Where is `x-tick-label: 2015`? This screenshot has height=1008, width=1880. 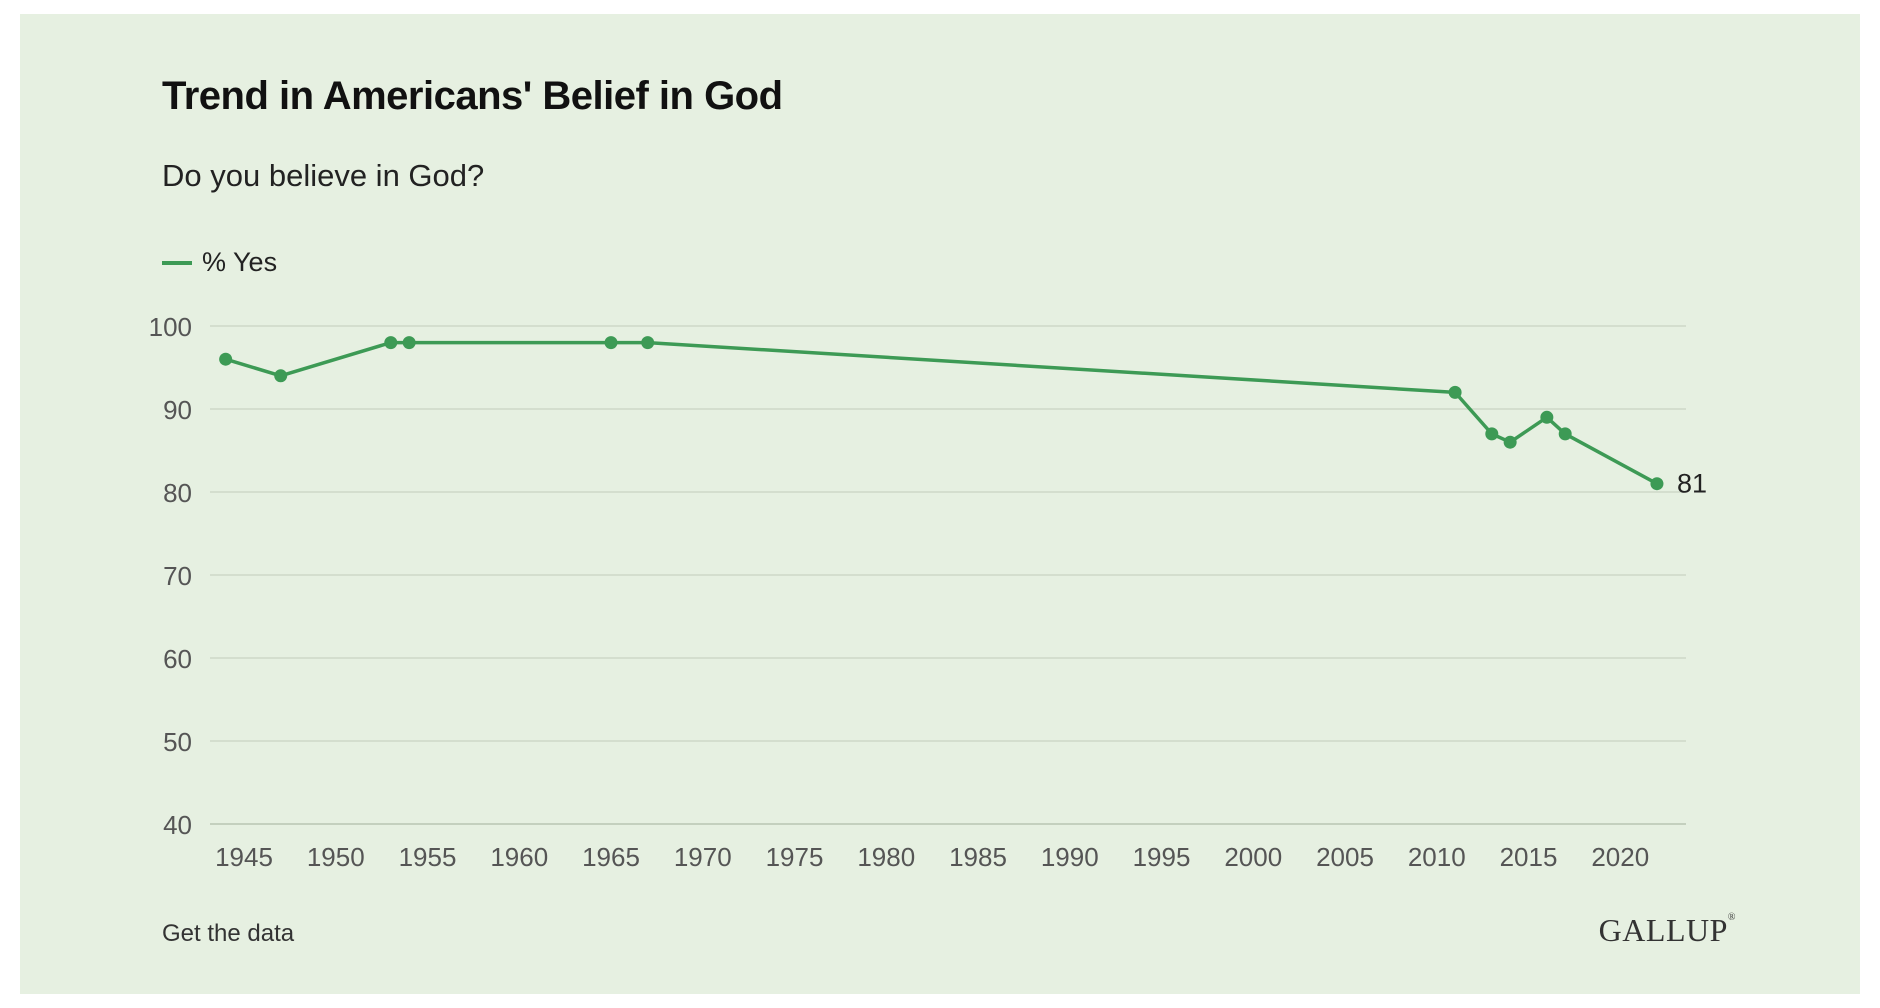
x-tick-label: 2015 is located at coordinates (1529, 857).